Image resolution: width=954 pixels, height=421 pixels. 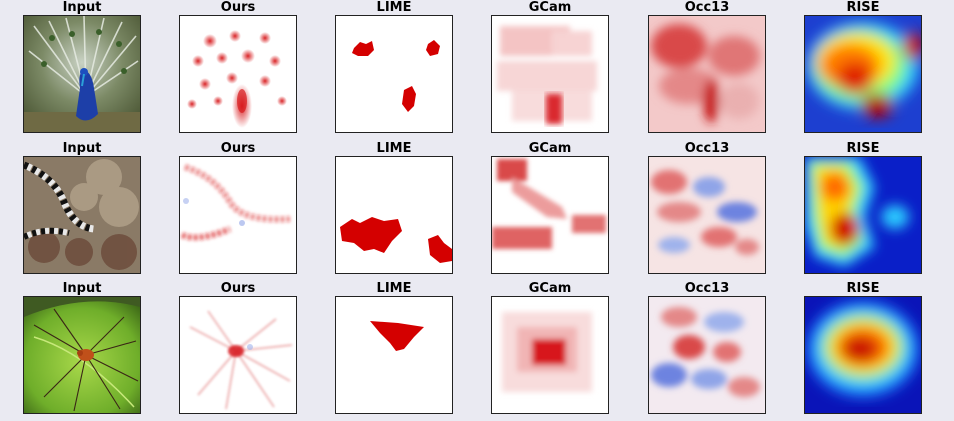 I want to click on input-image-sea-snake, so click(x=82, y=215).